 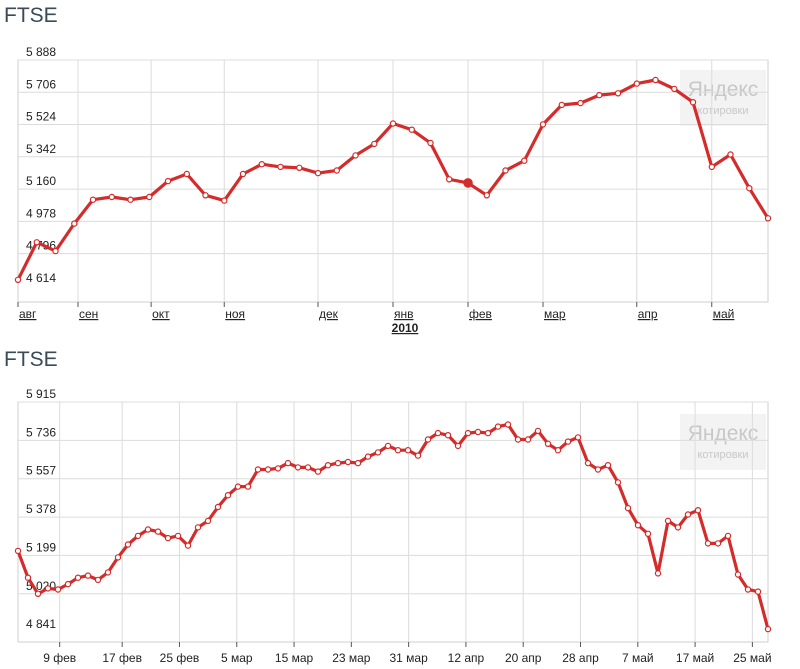 I want to click on chart-1-x-tick-label: дек, so click(x=329, y=314).